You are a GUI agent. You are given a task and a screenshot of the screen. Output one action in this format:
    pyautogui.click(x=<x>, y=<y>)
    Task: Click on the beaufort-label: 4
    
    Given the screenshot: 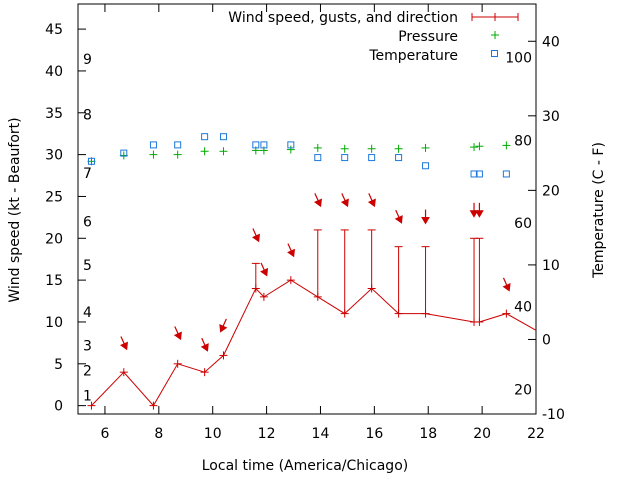 What is the action you would take?
    pyautogui.click(x=87, y=313)
    